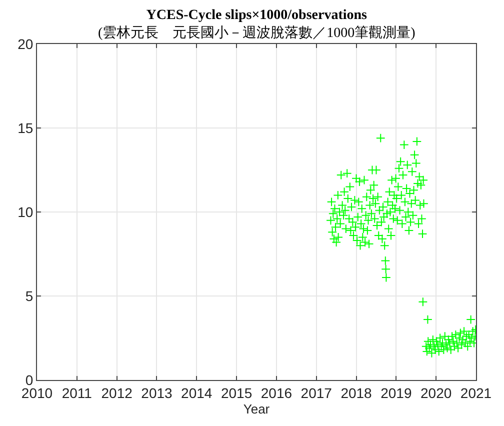 This screenshot has width=504, height=426. What do you see at coordinates (26, 212) in the screenshot?
I see `y-tick-label: 10` at bounding box center [26, 212].